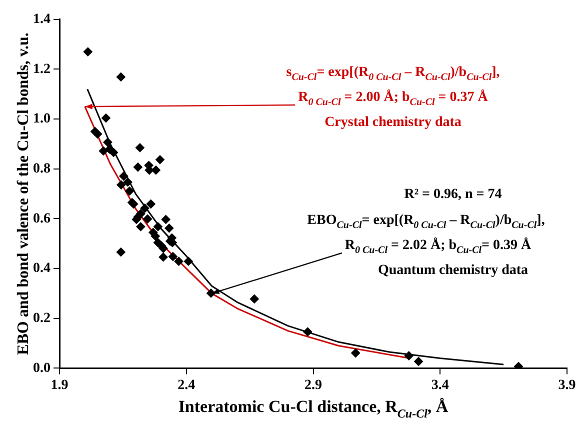 Image resolution: width=587 pixels, height=443 pixels. I want to click on x-tick-label: 1.9, so click(59, 386).